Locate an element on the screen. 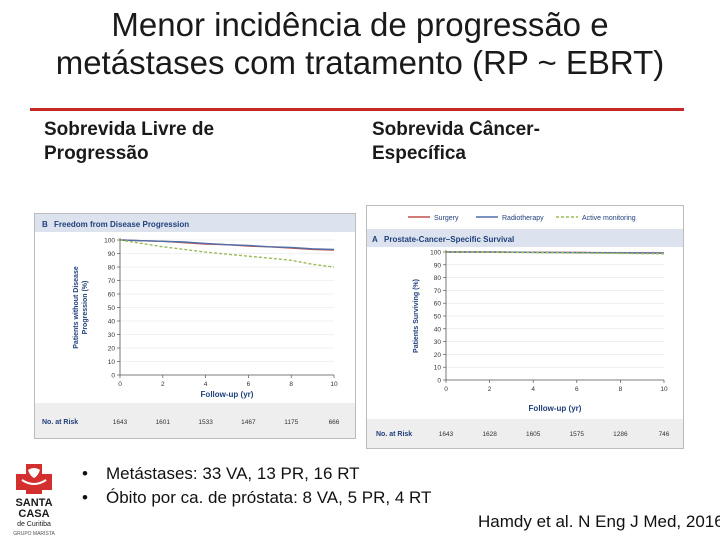 This screenshot has height=540, width=720. chart-title: Prostate-Cancer–Specific Survival is located at coordinates (449, 239).